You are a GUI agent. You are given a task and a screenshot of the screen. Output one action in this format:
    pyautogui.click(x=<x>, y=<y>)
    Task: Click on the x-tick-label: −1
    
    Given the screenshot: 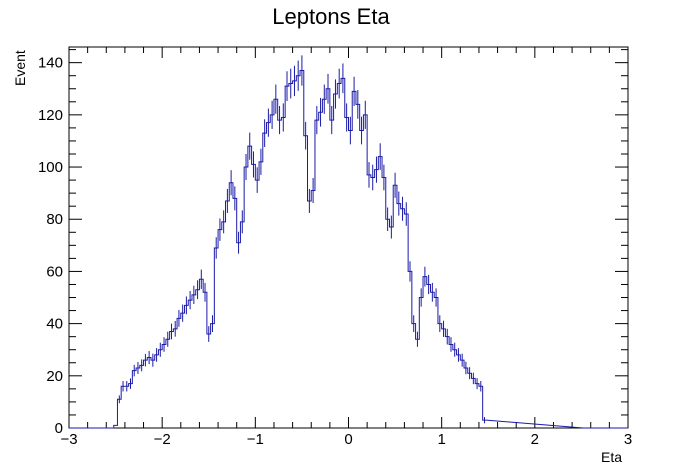 What is the action you would take?
    pyautogui.click(x=255, y=439)
    